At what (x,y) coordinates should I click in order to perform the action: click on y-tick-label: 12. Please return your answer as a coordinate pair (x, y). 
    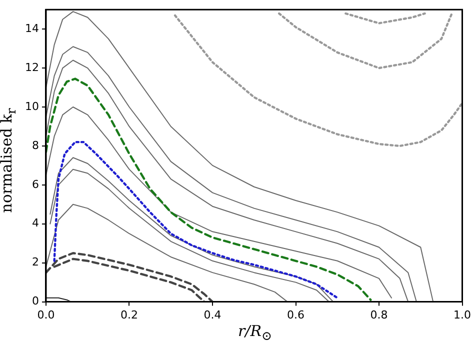
    Looking at the image, I should click on (31, 67).